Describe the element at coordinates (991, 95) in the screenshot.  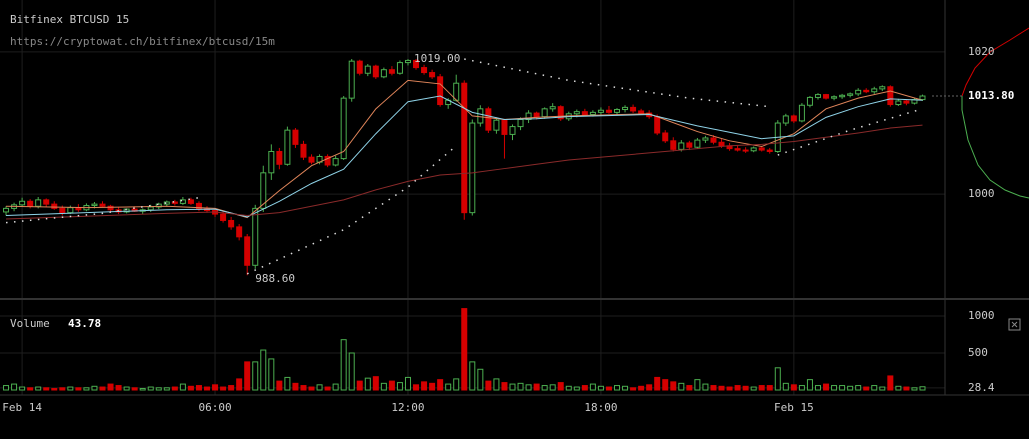
I see `last-price-label: 1013.80` at that location.